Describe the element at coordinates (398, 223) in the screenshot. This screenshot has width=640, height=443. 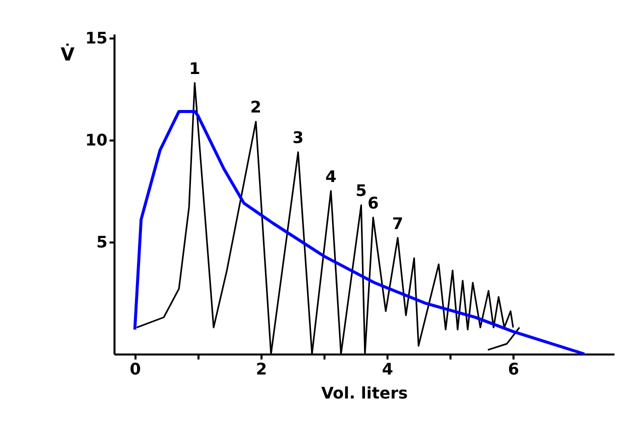
I see `annotation: 7` at that location.